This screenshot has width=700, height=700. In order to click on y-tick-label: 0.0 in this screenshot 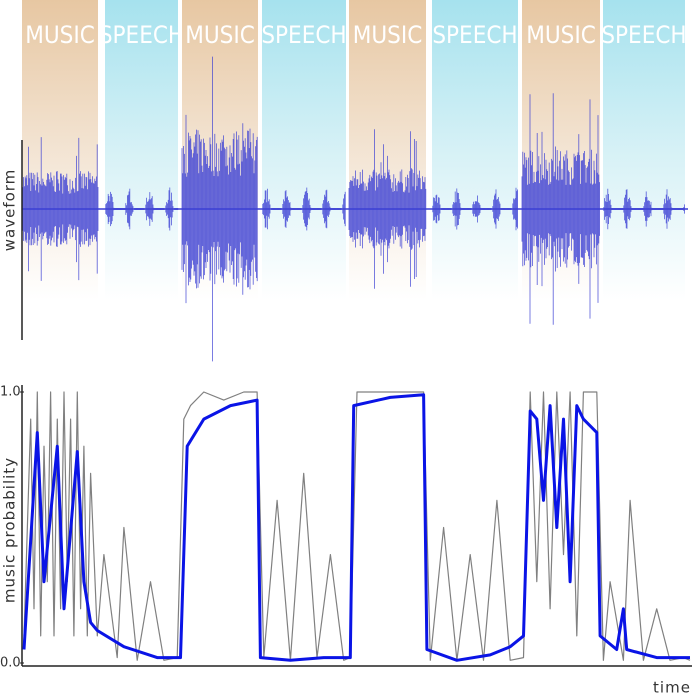, I will do `click(10, 663)`.